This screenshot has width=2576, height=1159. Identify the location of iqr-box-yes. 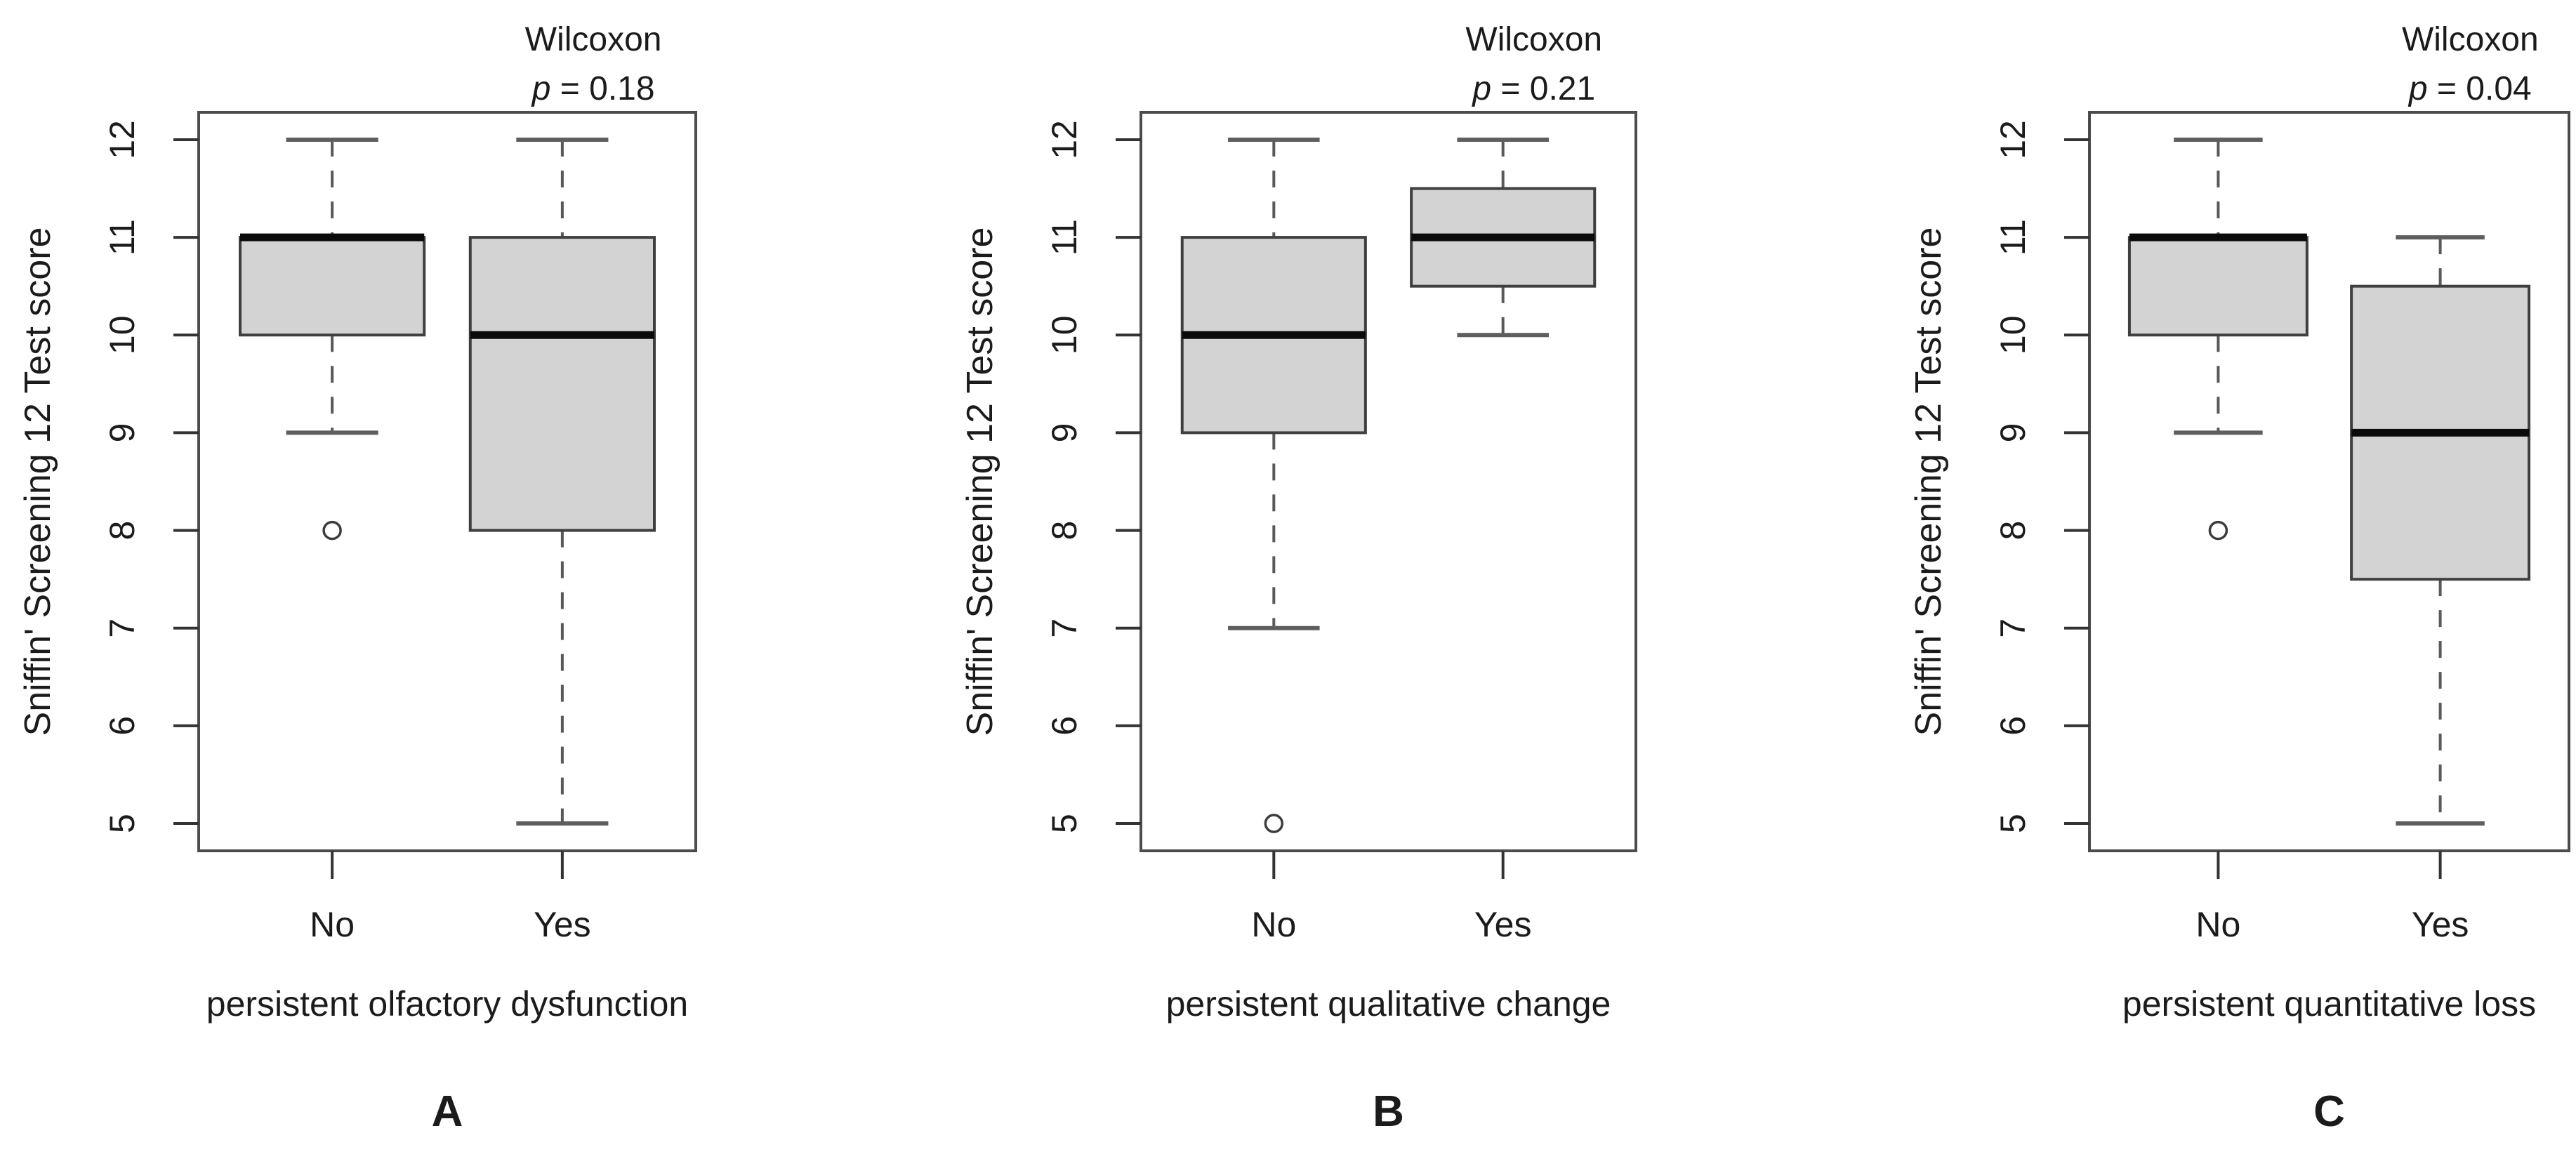
(562, 384).